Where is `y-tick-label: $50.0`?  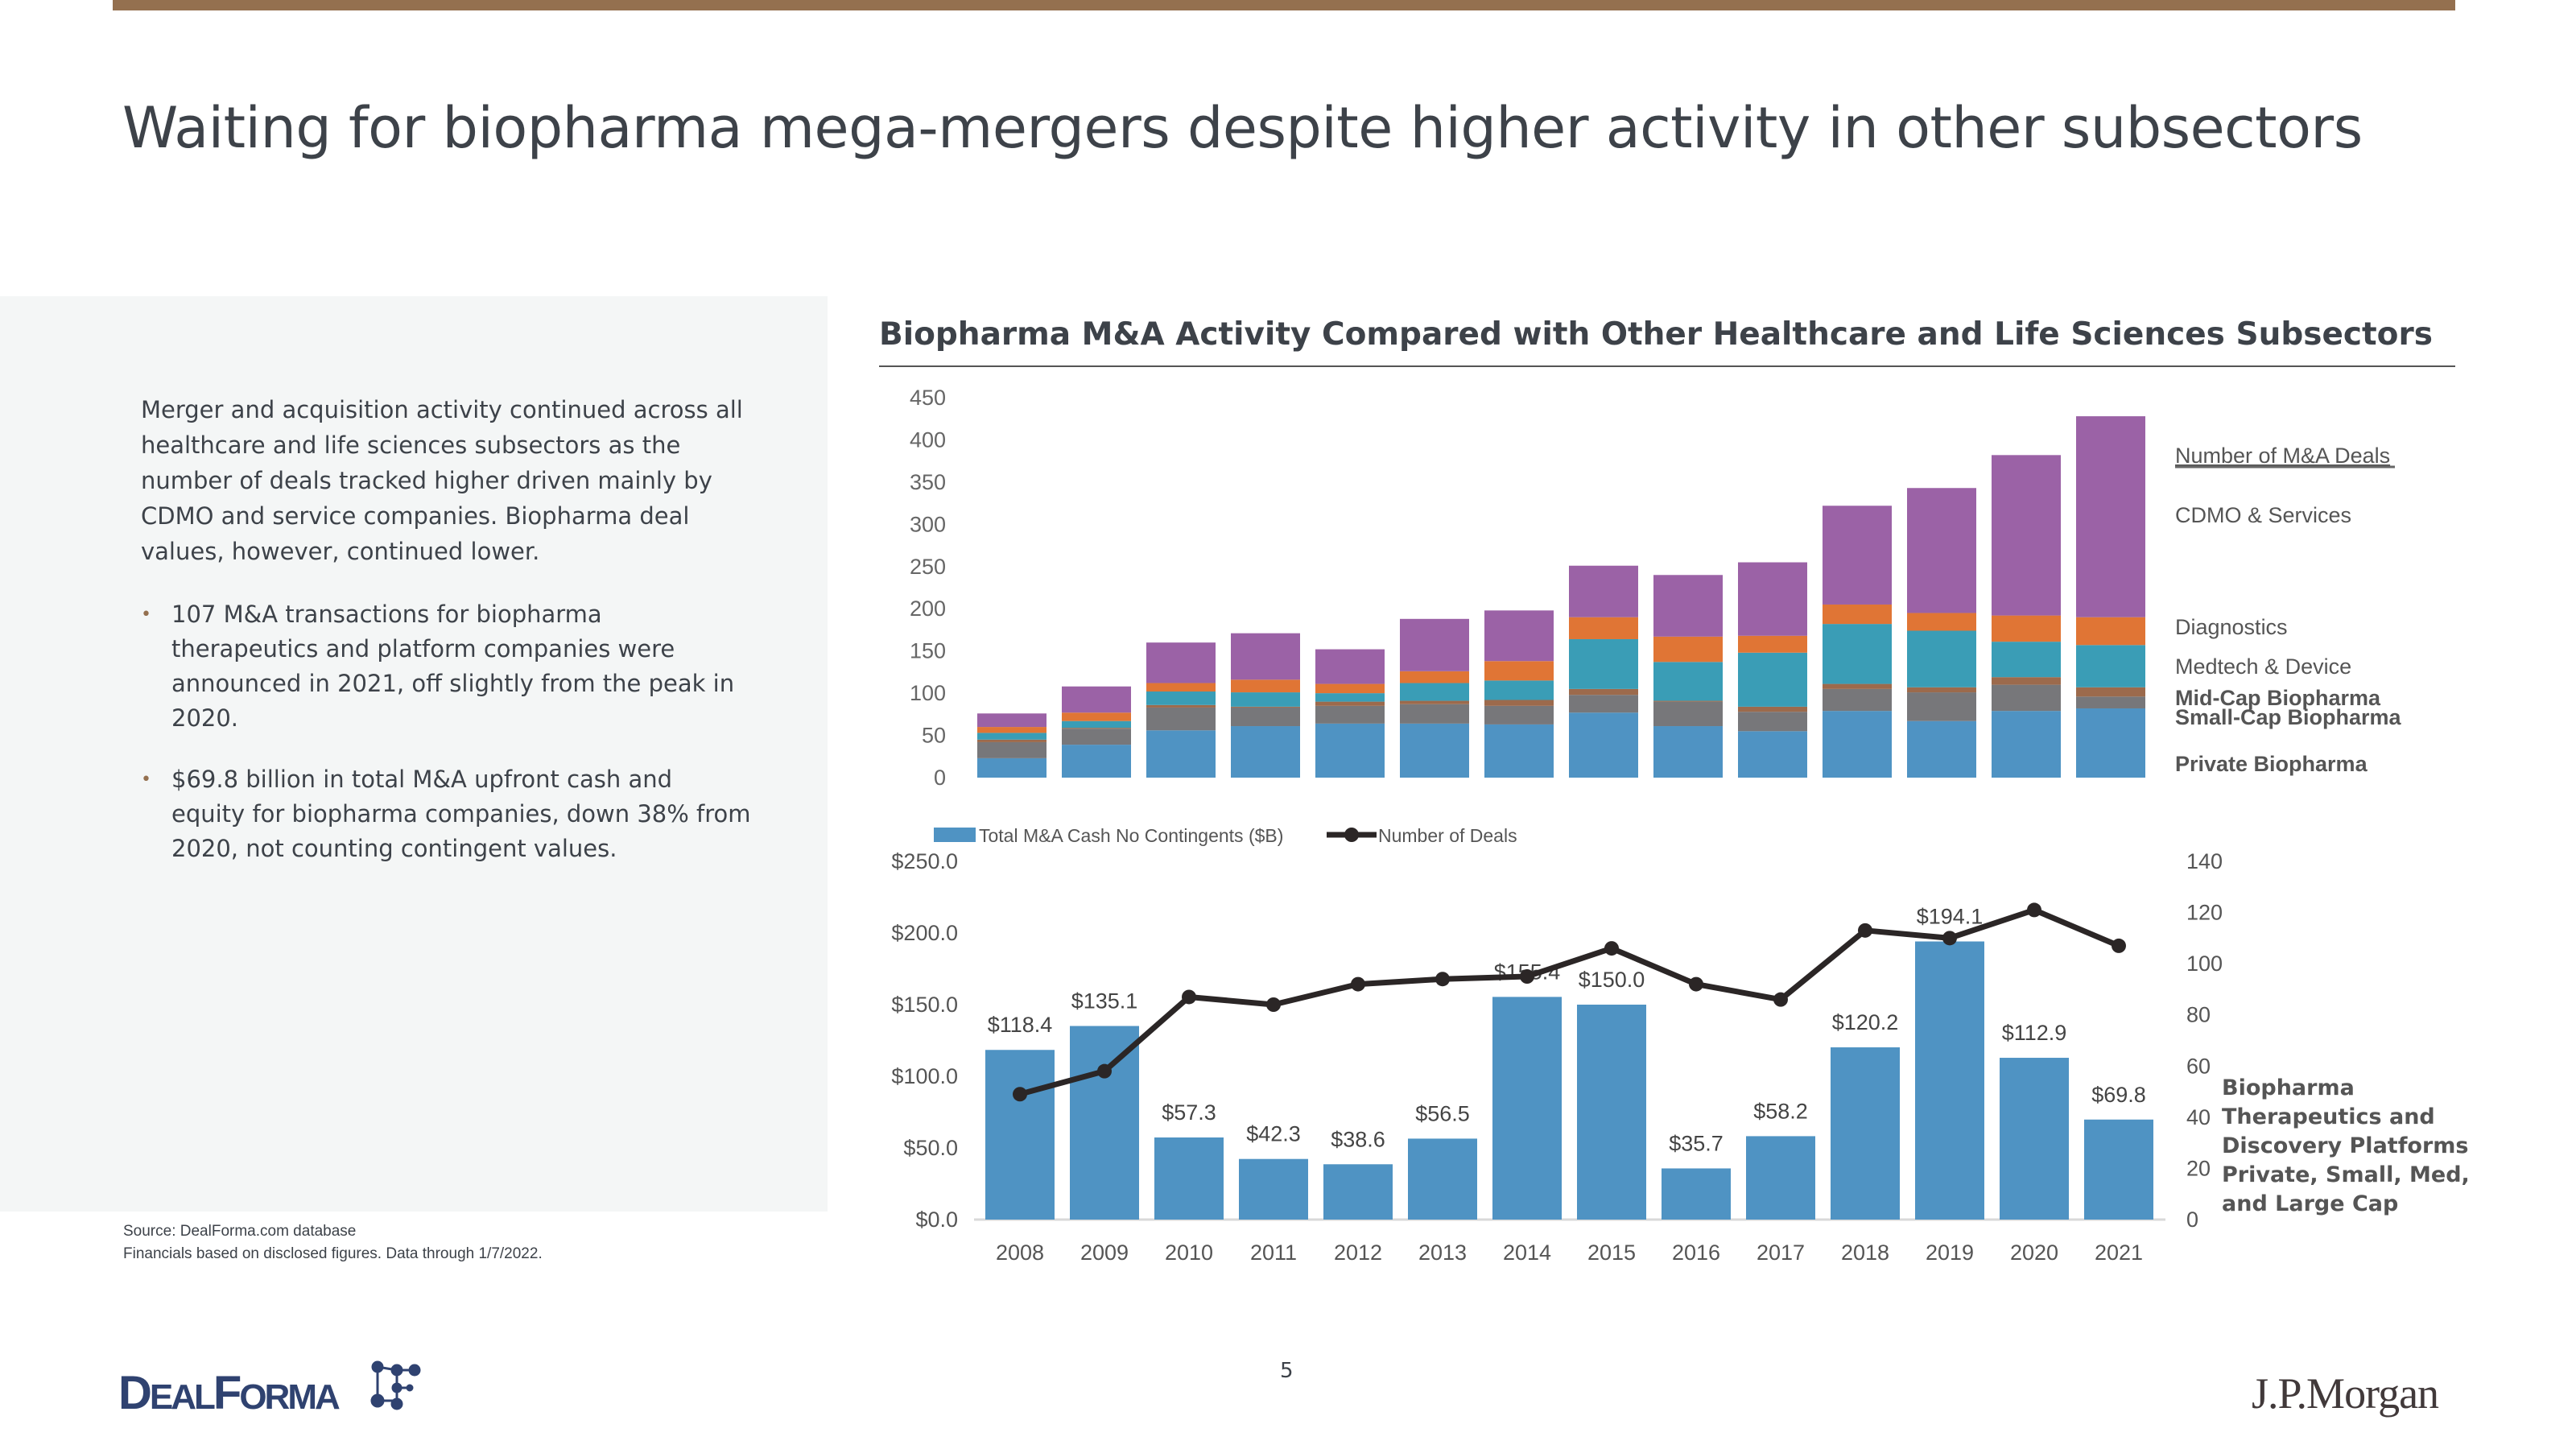
y-tick-label: $50.0 is located at coordinates (930, 1148).